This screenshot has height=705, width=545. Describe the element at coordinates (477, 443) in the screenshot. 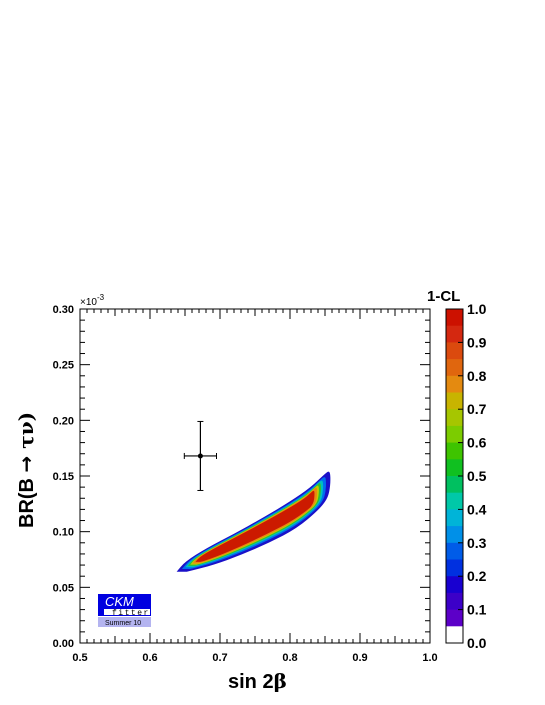

I see `colorbar-tick-label: 0.6` at that location.